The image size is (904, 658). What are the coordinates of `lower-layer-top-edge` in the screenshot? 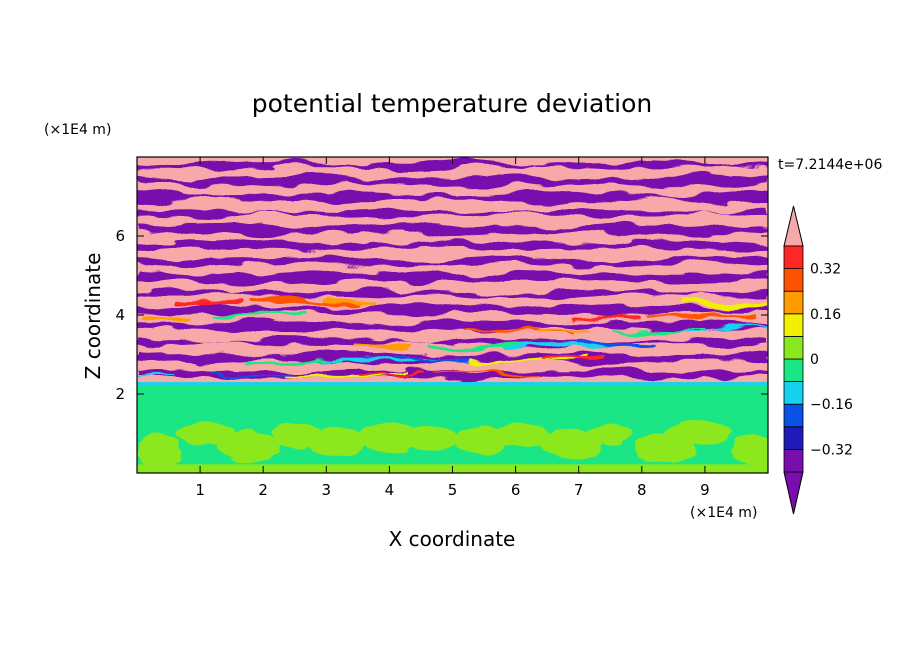 It's located at (452, 384).